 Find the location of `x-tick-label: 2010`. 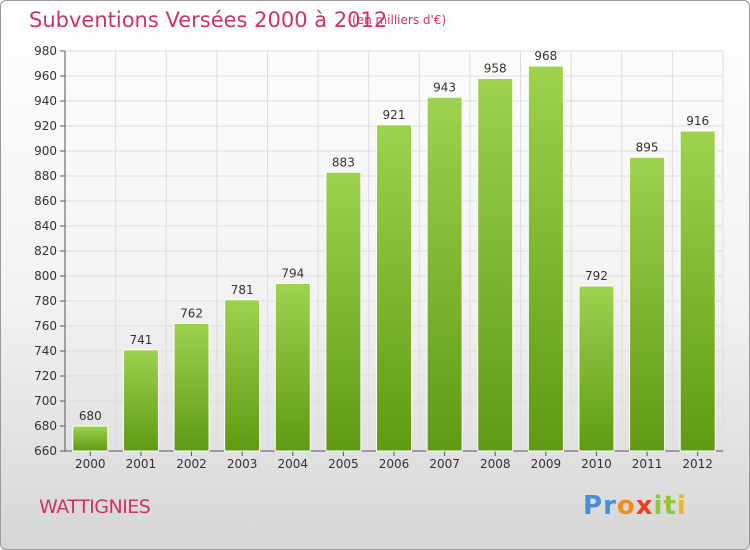

x-tick-label: 2010 is located at coordinates (596, 464).